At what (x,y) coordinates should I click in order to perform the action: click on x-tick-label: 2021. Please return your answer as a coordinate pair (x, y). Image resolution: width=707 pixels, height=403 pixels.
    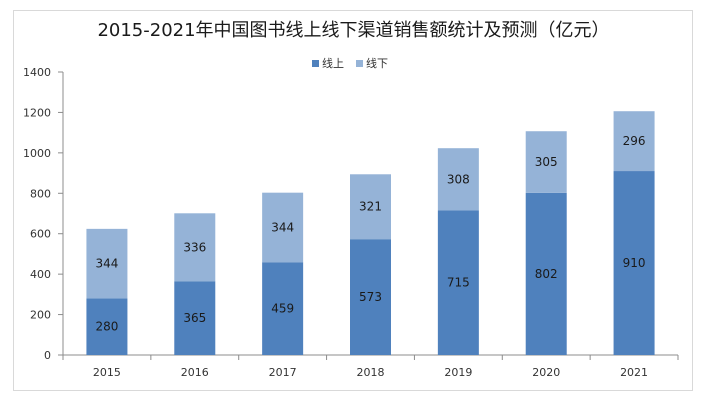
    Looking at the image, I should click on (634, 372).